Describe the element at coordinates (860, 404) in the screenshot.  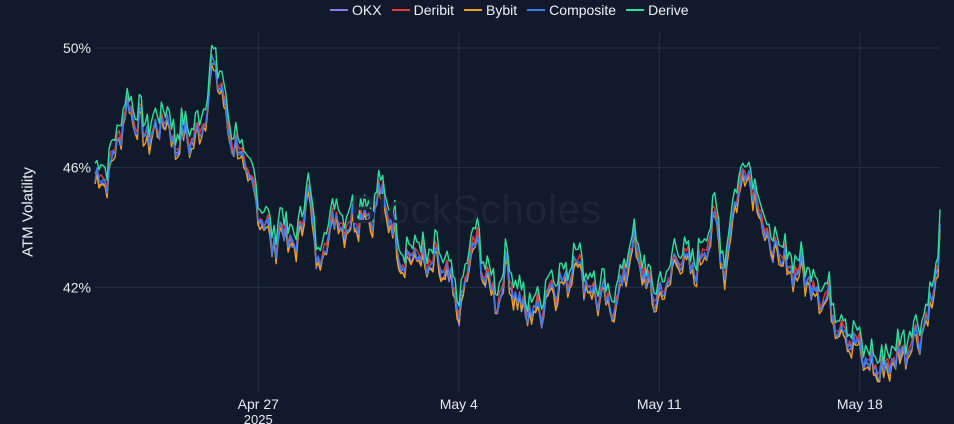
I see `x-tick-label: May 18` at that location.